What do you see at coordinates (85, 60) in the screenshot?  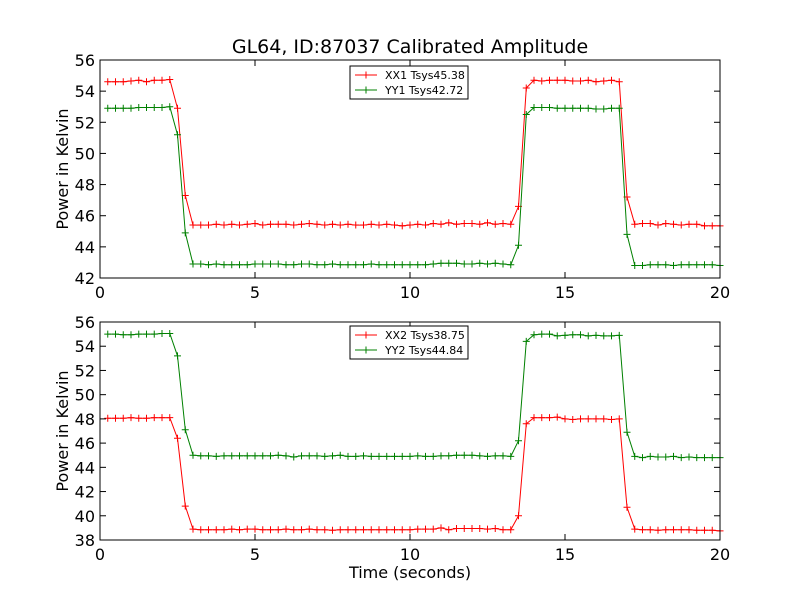 I see `y-tick-label: 56` at bounding box center [85, 60].